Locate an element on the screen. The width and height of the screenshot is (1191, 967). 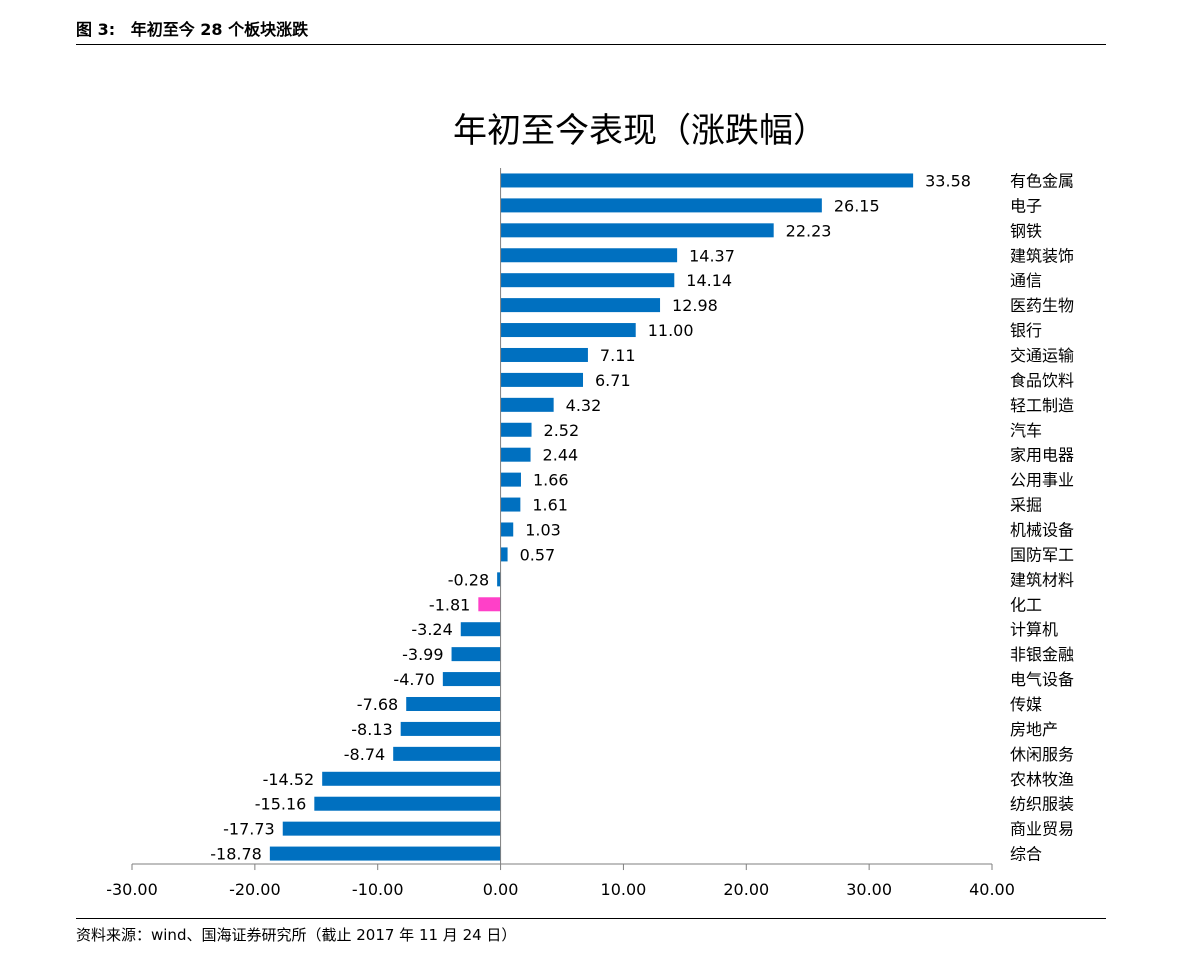
category-label: 计算机 is located at coordinates (1034, 629).